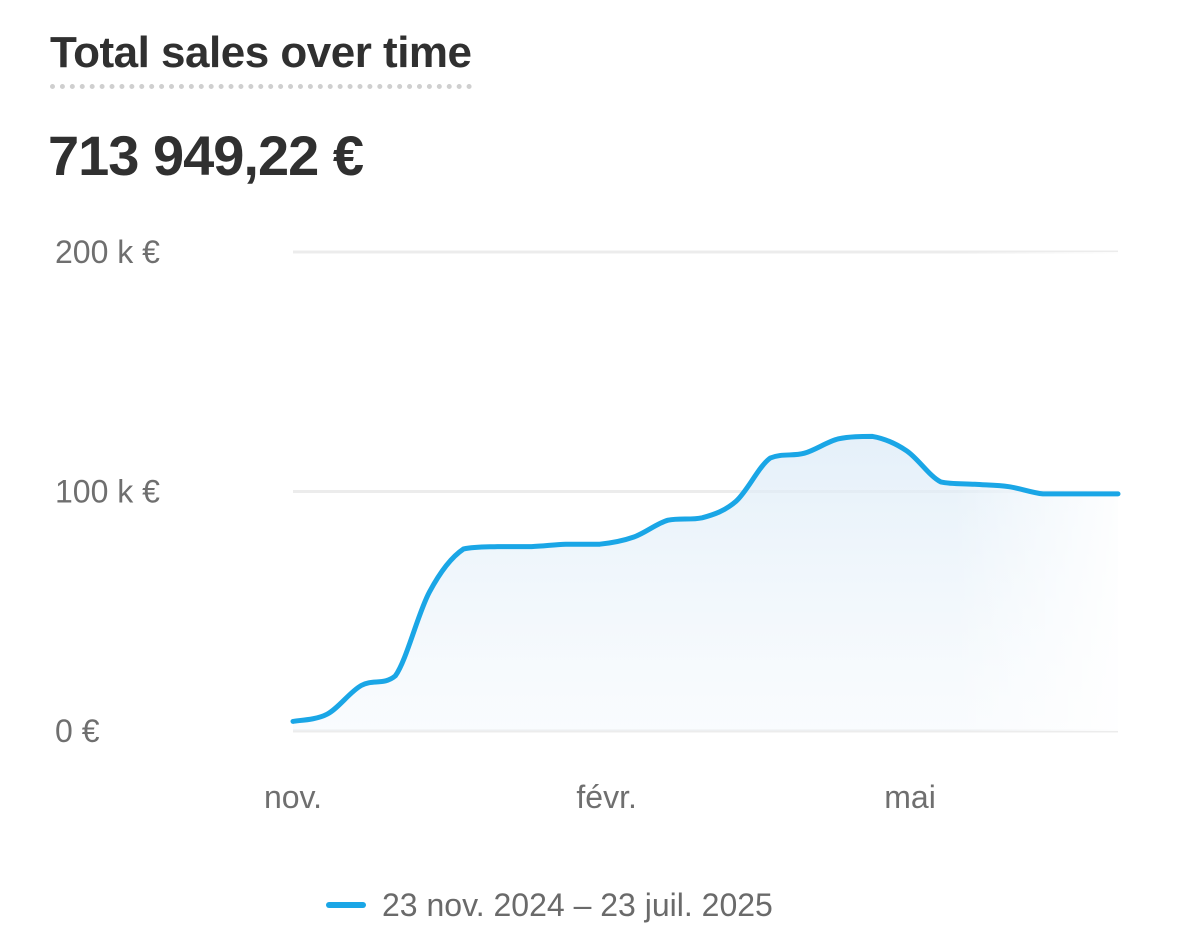  What do you see at coordinates (77, 731) in the screenshot?
I see `y-tick-label-0: 0 €` at bounding box center [77, 731].